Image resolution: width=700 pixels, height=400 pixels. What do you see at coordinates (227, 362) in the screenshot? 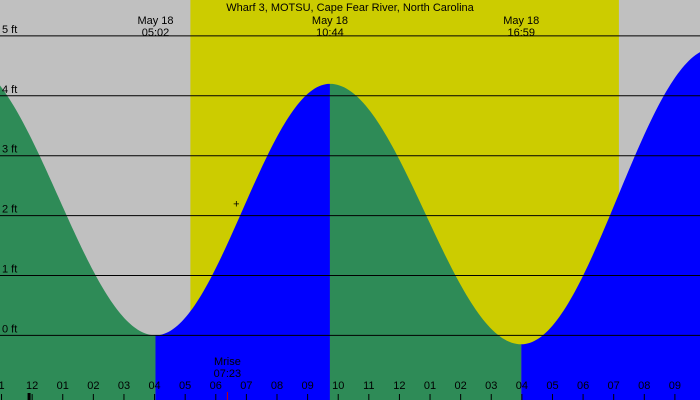
I see `moonrise-label: Mrise` at bounding box center [227, 362].